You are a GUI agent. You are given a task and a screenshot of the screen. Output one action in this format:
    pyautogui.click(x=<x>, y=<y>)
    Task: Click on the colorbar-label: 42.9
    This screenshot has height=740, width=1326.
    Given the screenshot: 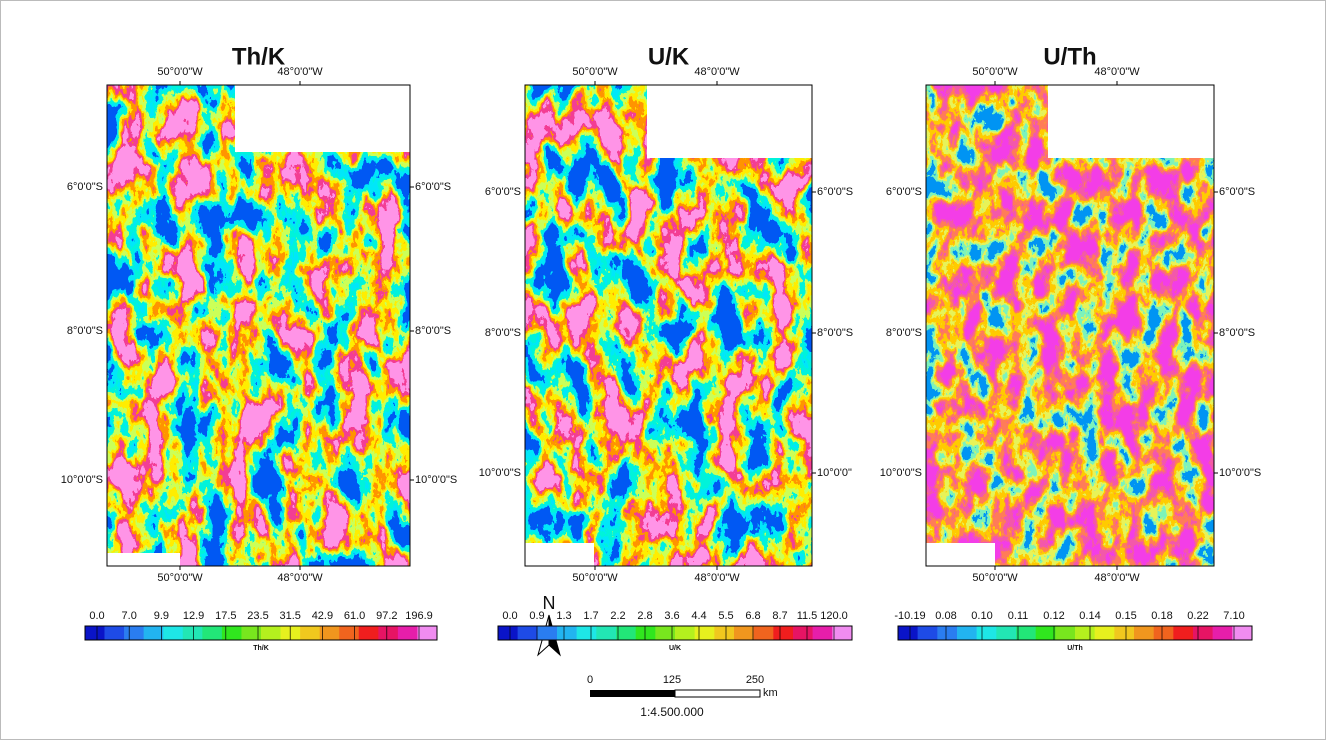 What is the action you would take?
    pyautogui.click(x=322, y=616)
    